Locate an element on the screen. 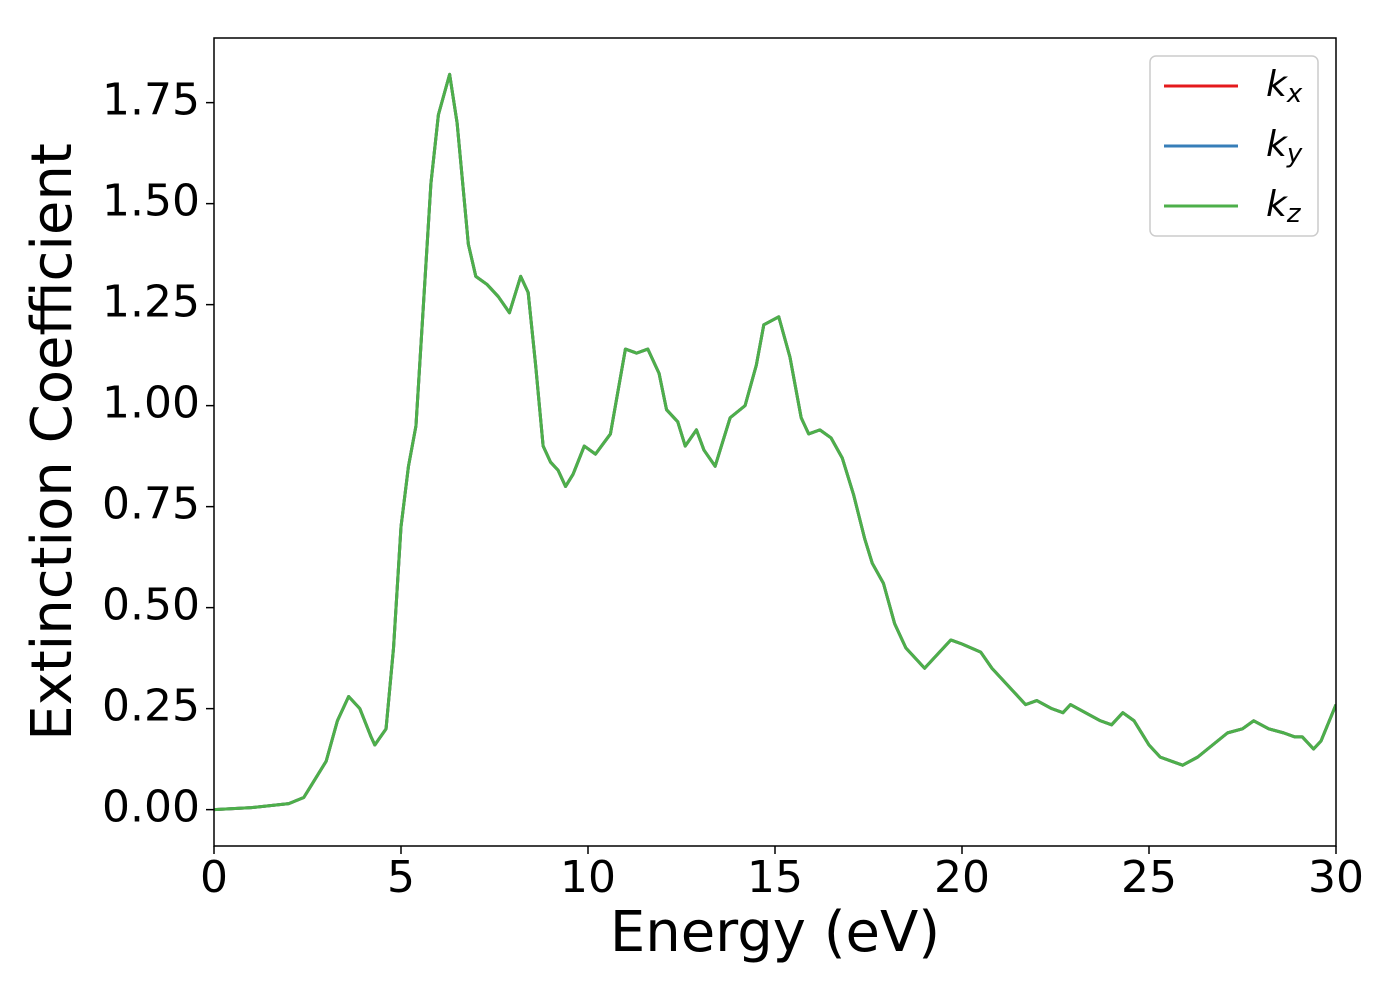  x-tick-label: 25 is located at coordinates (1149, 877).